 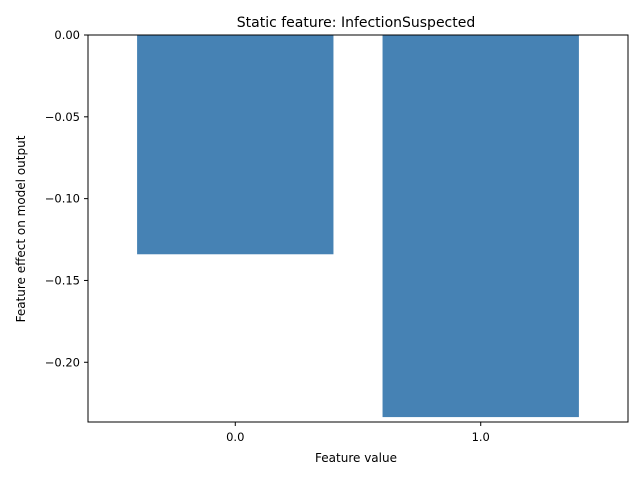 What do you see at coordinates (62, 117) in the screenshot?
I see `y-tick-label-1: −0.05` at bounding box center [62, 117].